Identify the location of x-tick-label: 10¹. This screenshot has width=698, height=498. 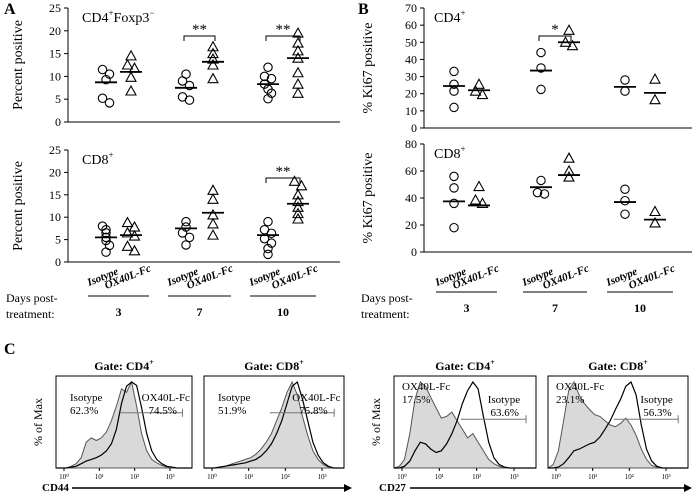
(592, 477).